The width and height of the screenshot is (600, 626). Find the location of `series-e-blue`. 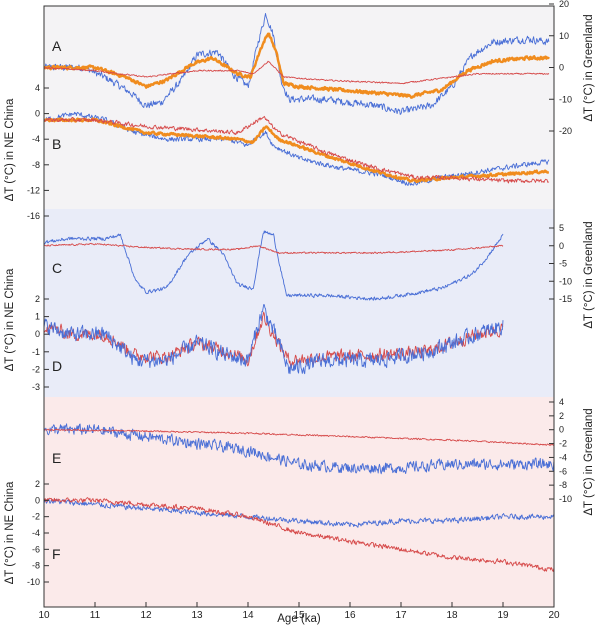

series-e-blue is located at coordinates (299, 449).